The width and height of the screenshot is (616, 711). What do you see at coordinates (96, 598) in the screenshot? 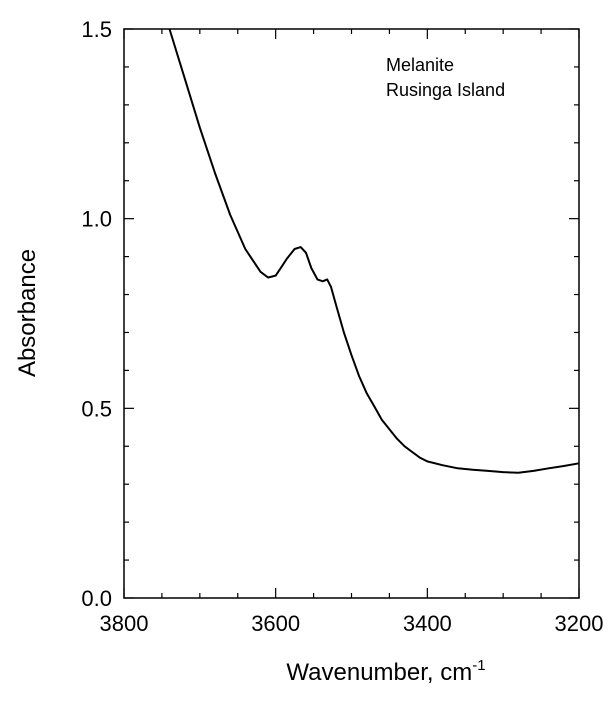
I see `y-tick-label: 0.0` at bounding box center [96, 598].